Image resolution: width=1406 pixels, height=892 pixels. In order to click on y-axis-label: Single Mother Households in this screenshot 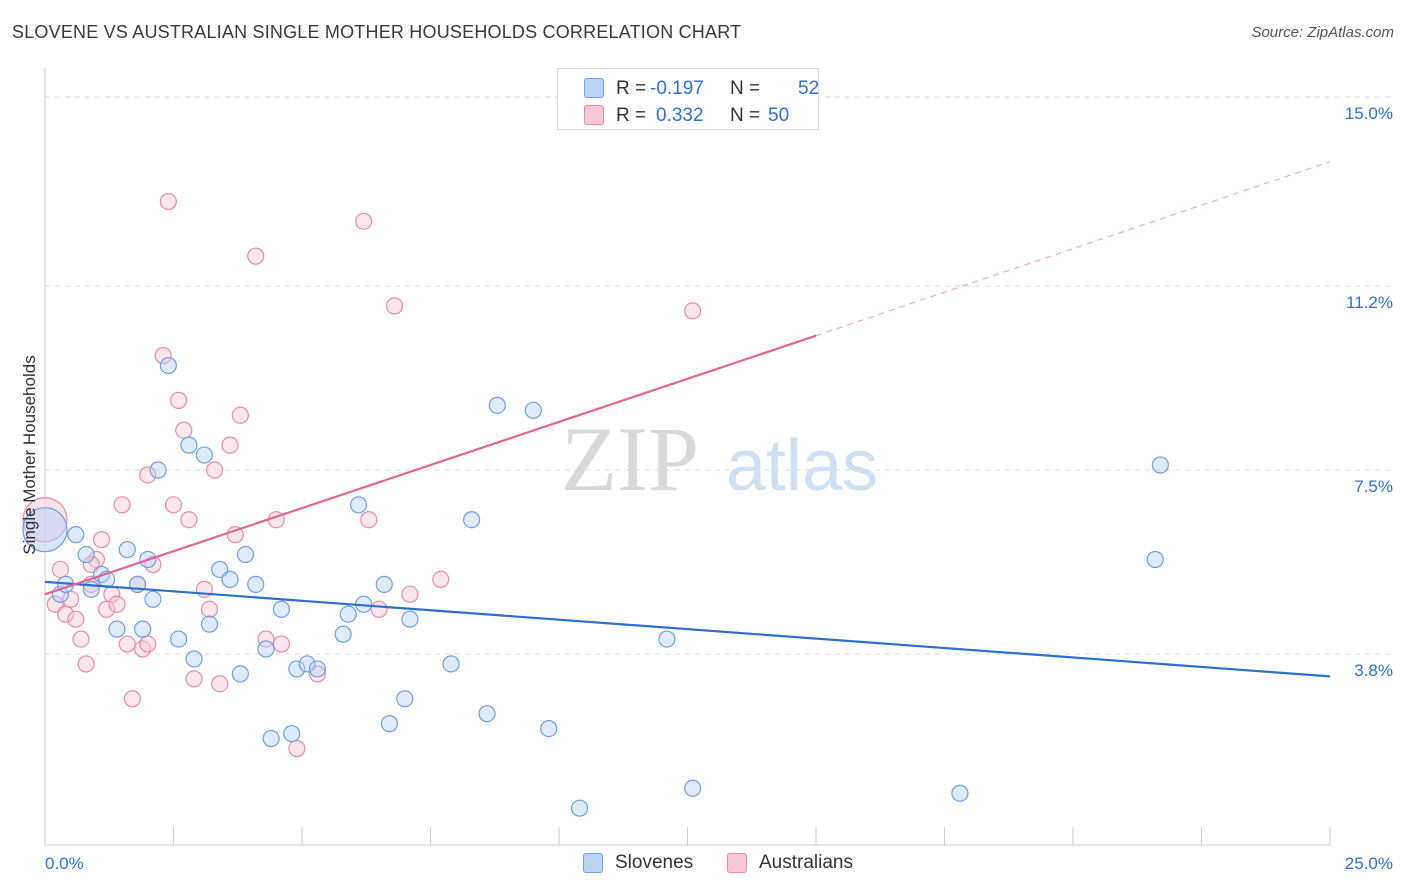, I will do `click(29, 454)`.